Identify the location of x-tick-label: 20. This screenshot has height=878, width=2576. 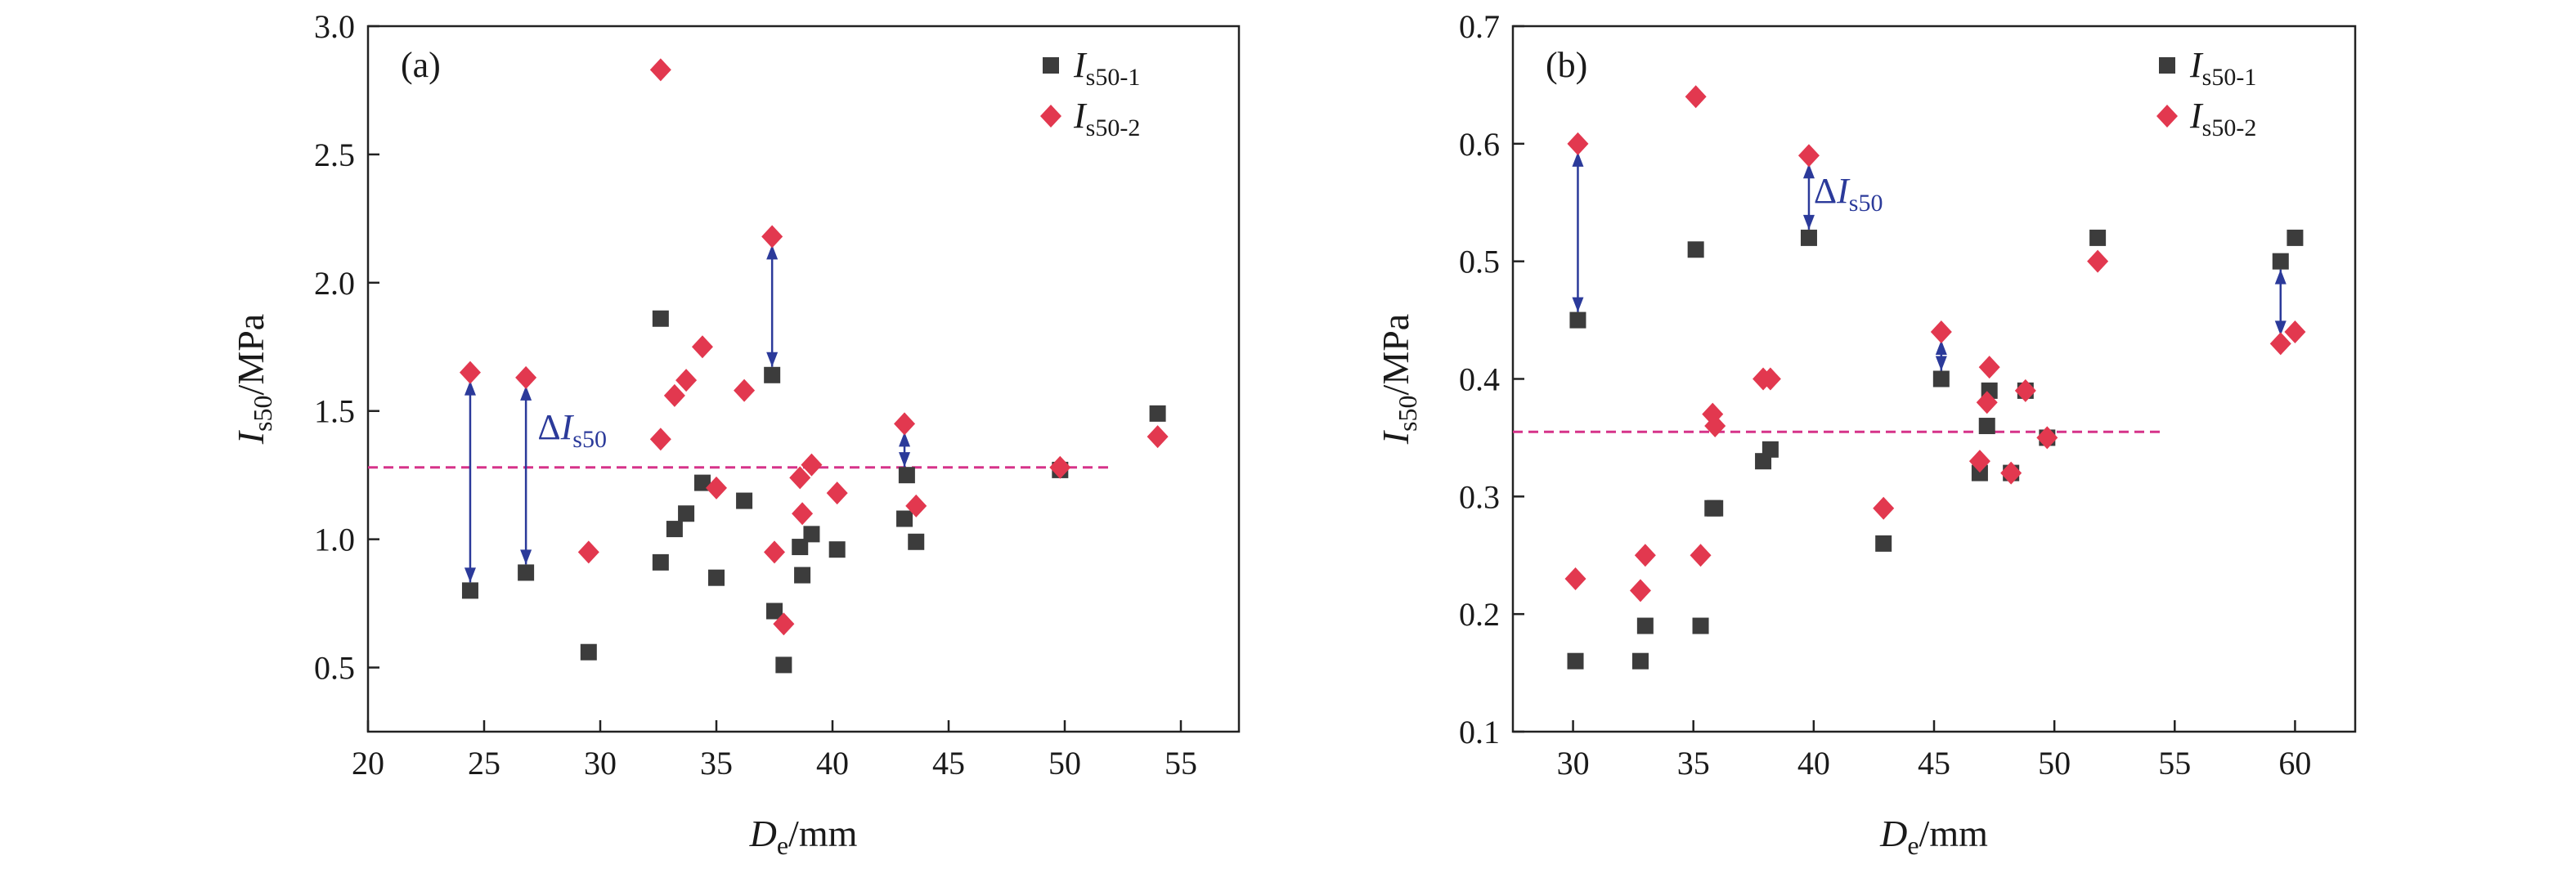
(368, 763).